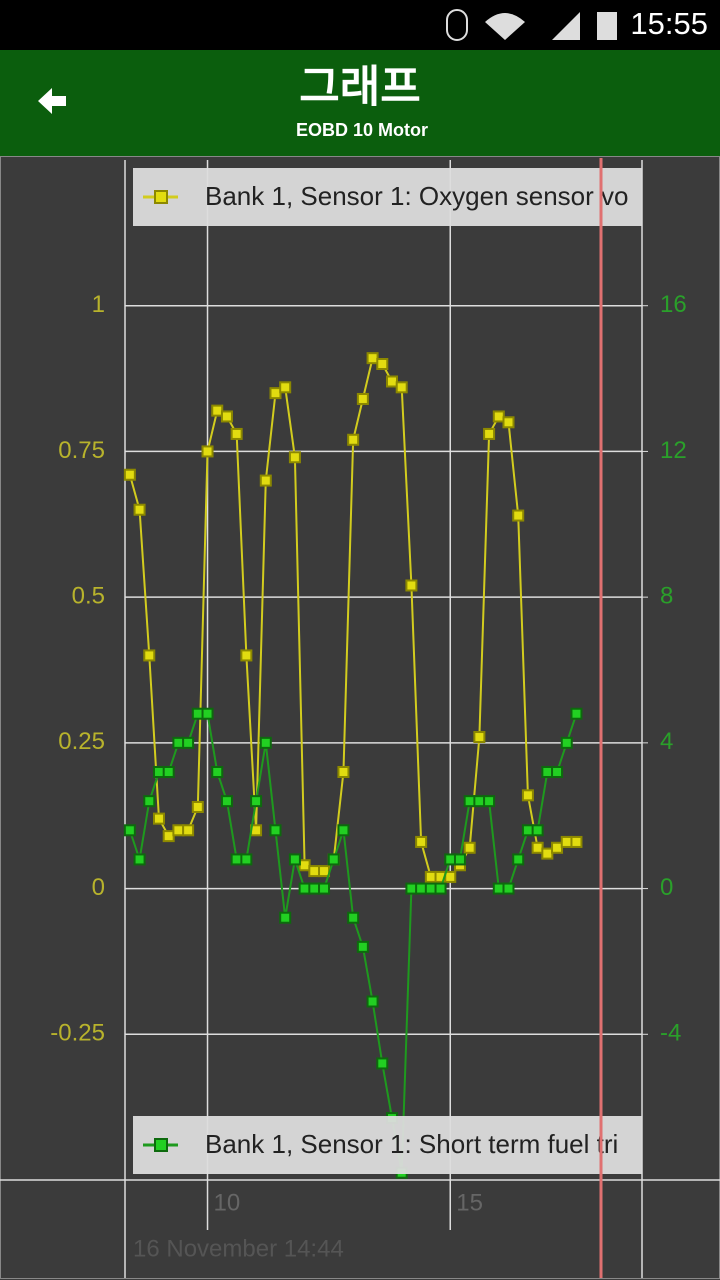  What do you see at coordinates (81, 741) in the screenshot?
I see `y-tick-label: 0.25` at bounding box center [81, 741].